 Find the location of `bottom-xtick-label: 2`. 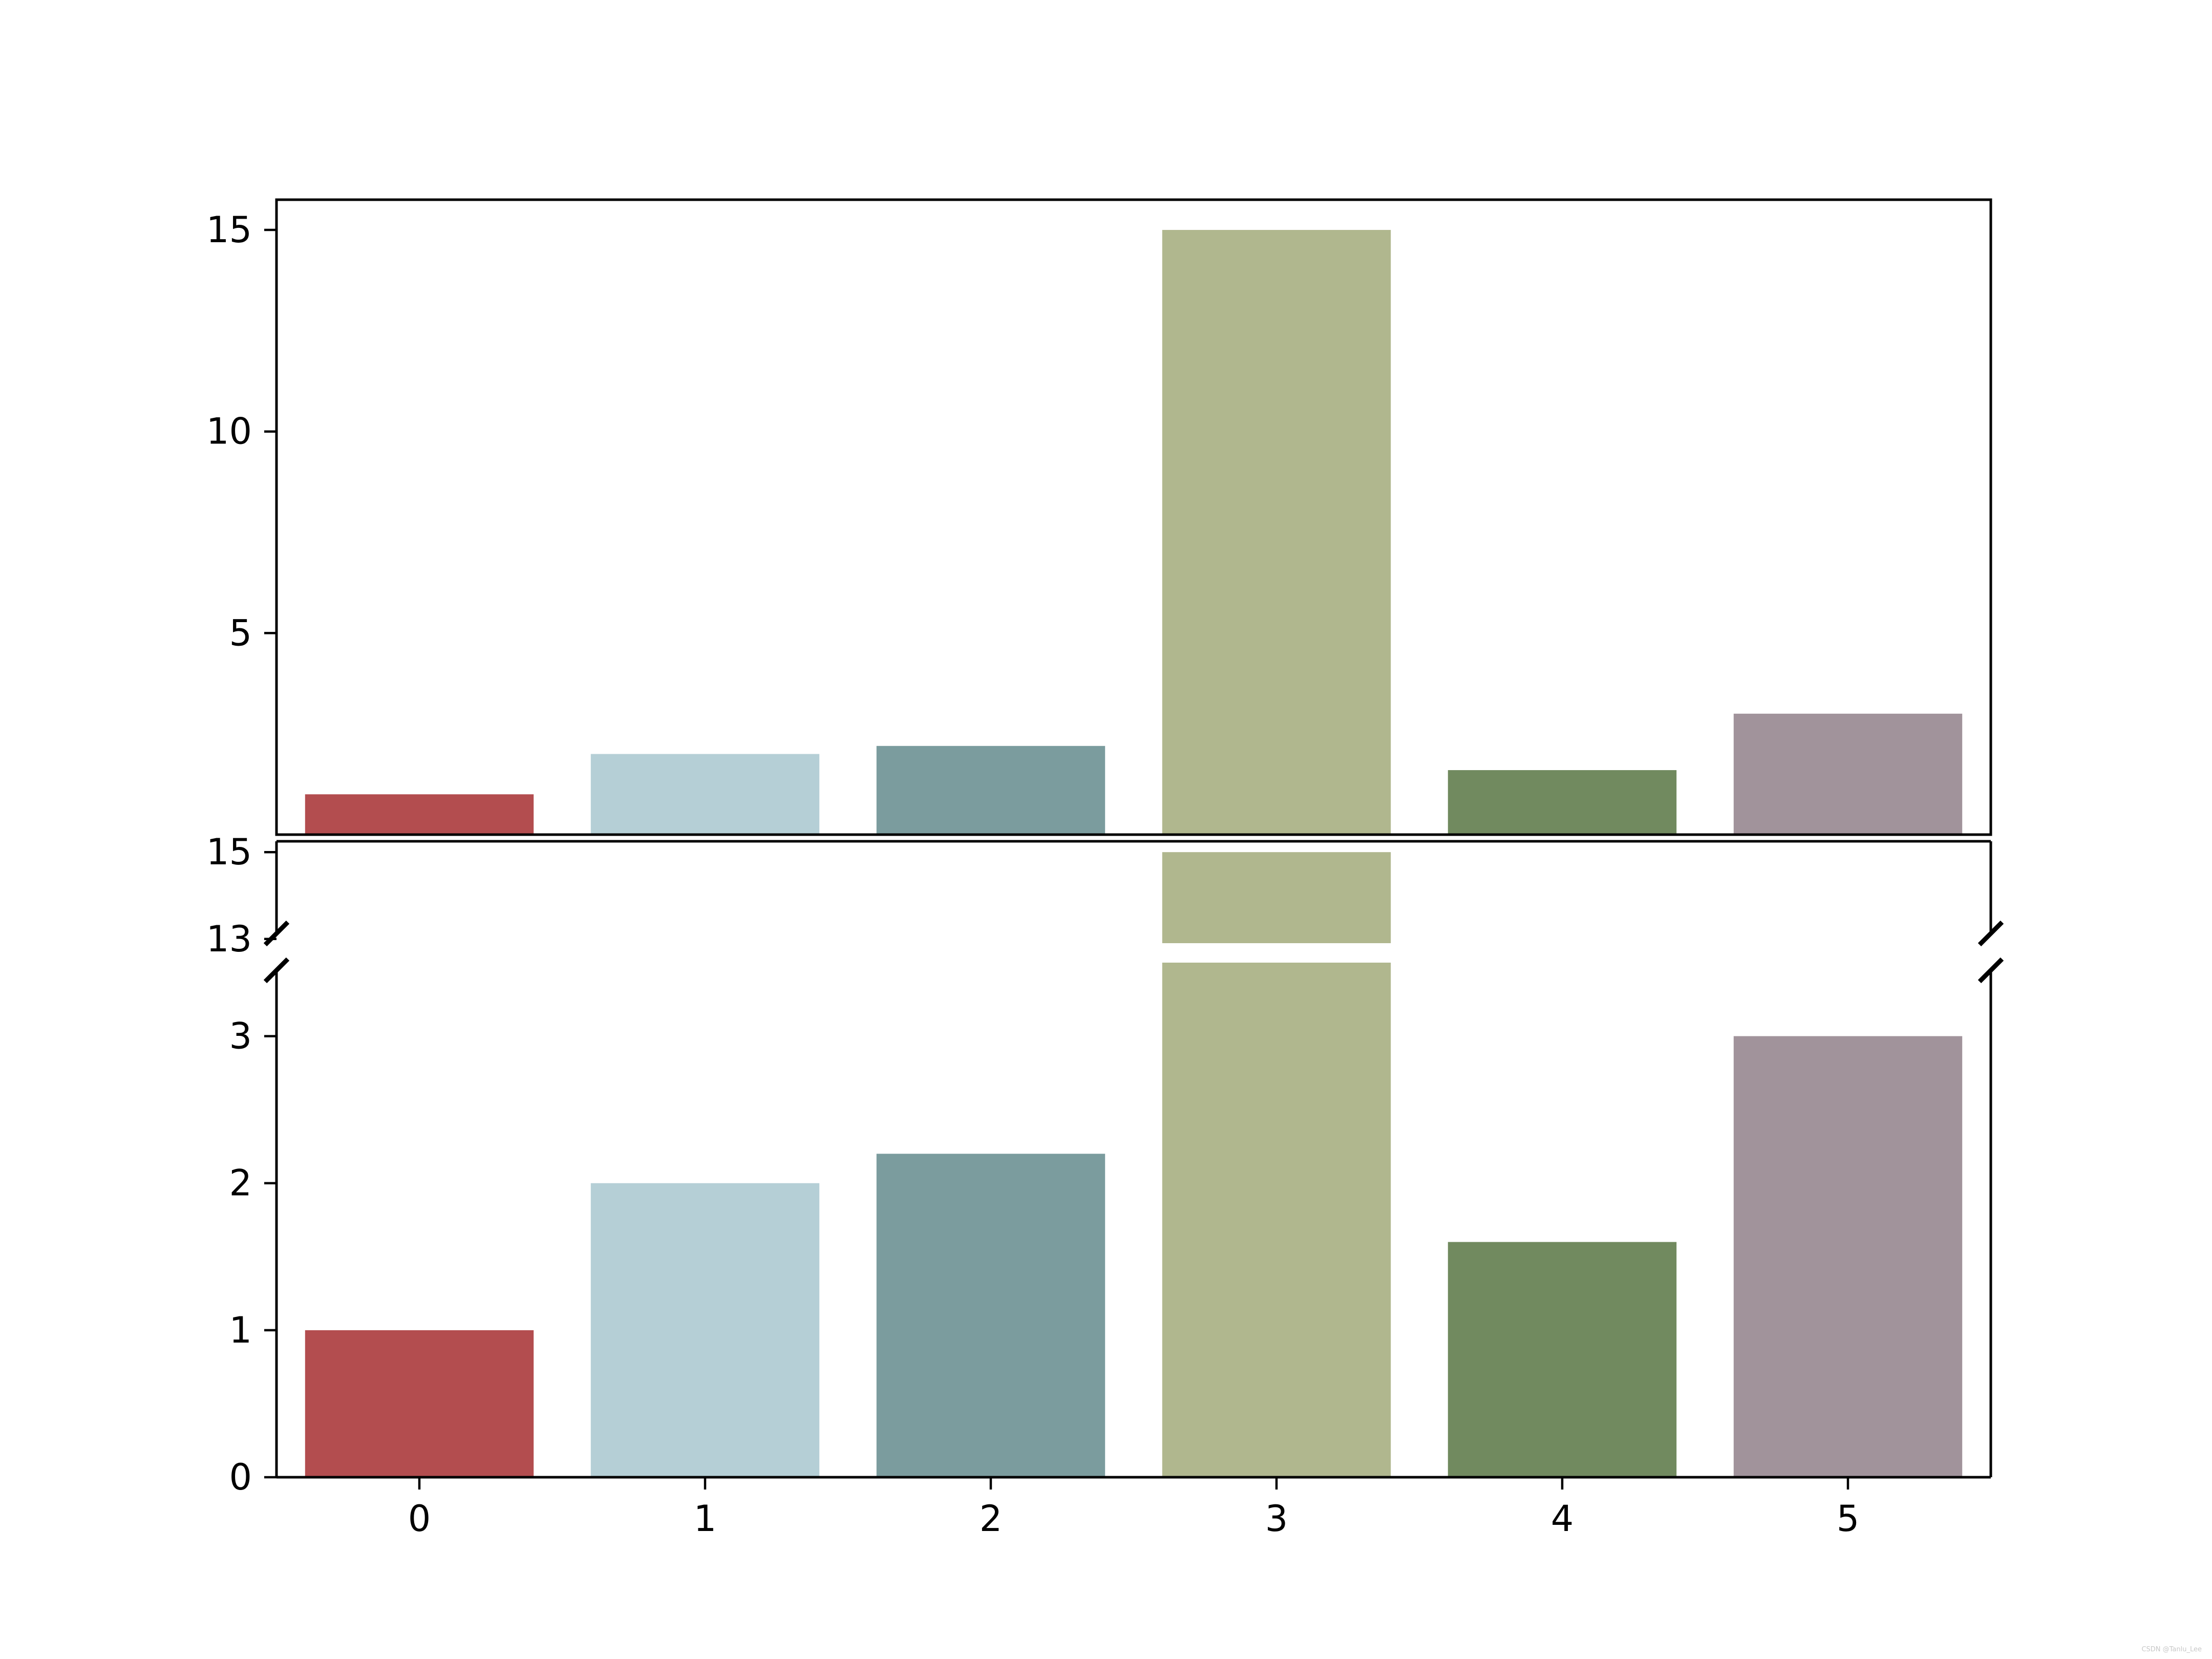

bottom-xtick-label: 2 is located at coordinates (991, 1519).